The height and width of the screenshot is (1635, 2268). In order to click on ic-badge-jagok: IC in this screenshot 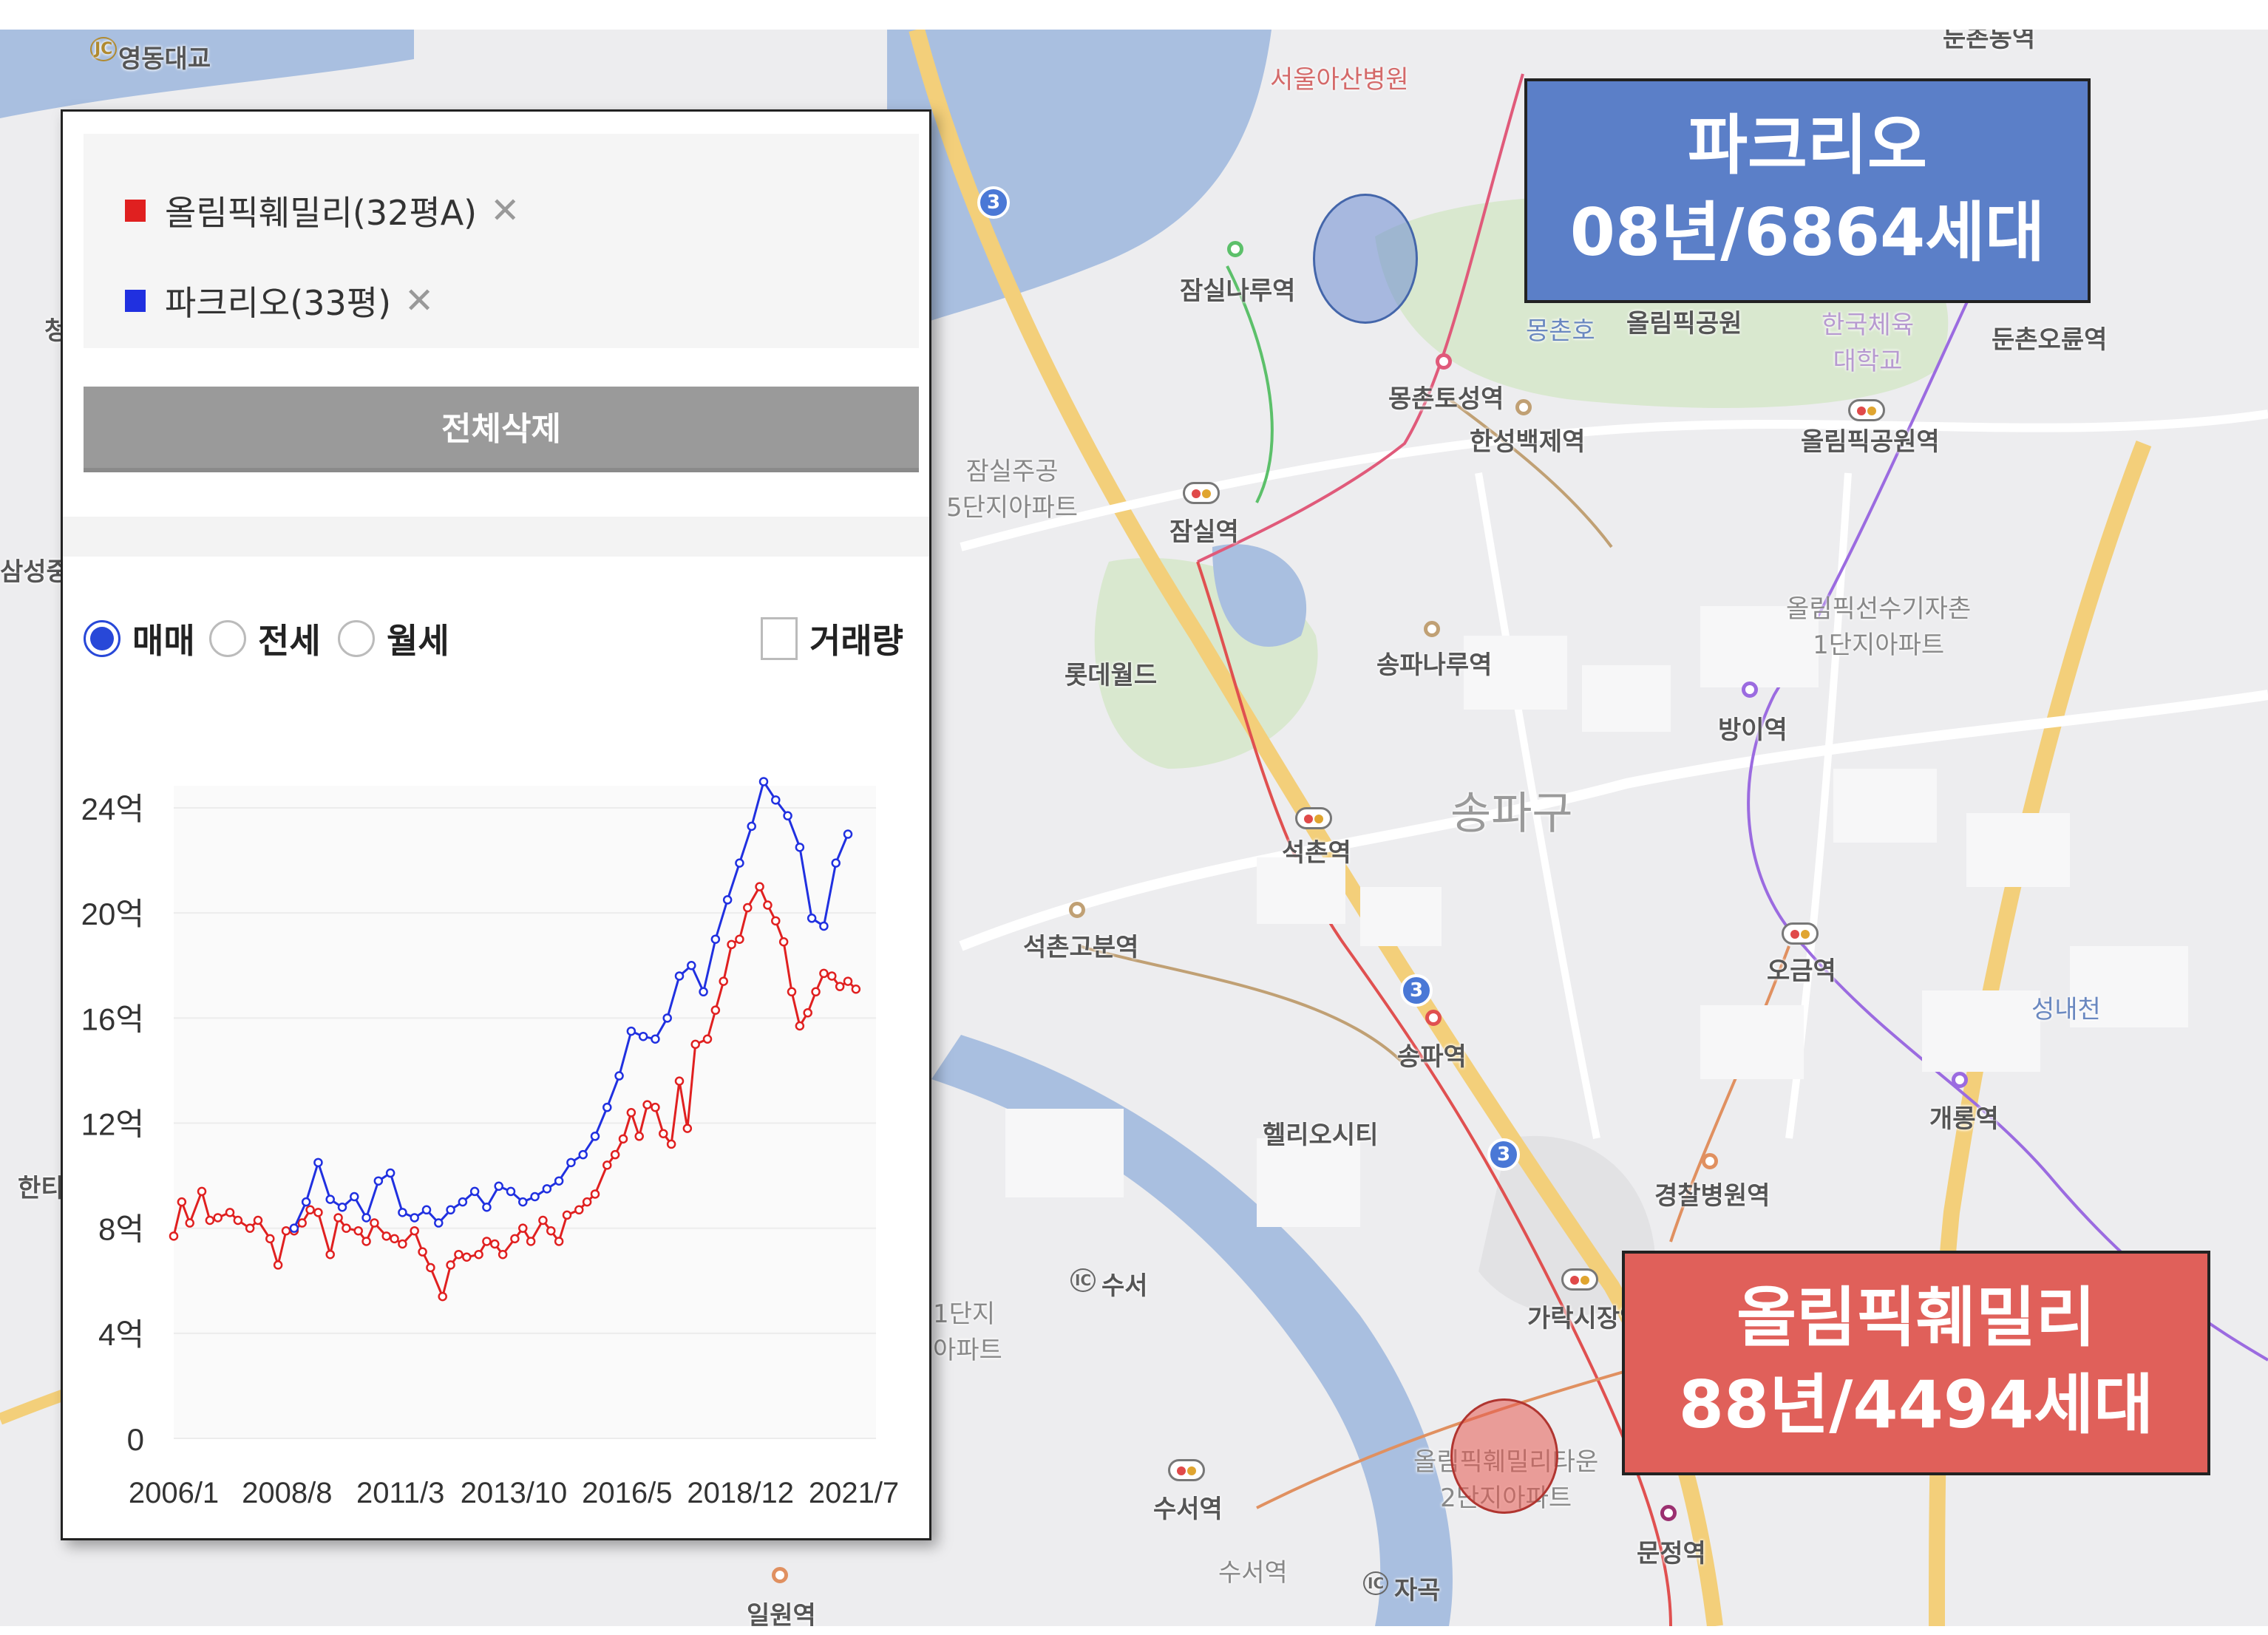, I will do `click(1376, 1583)`.